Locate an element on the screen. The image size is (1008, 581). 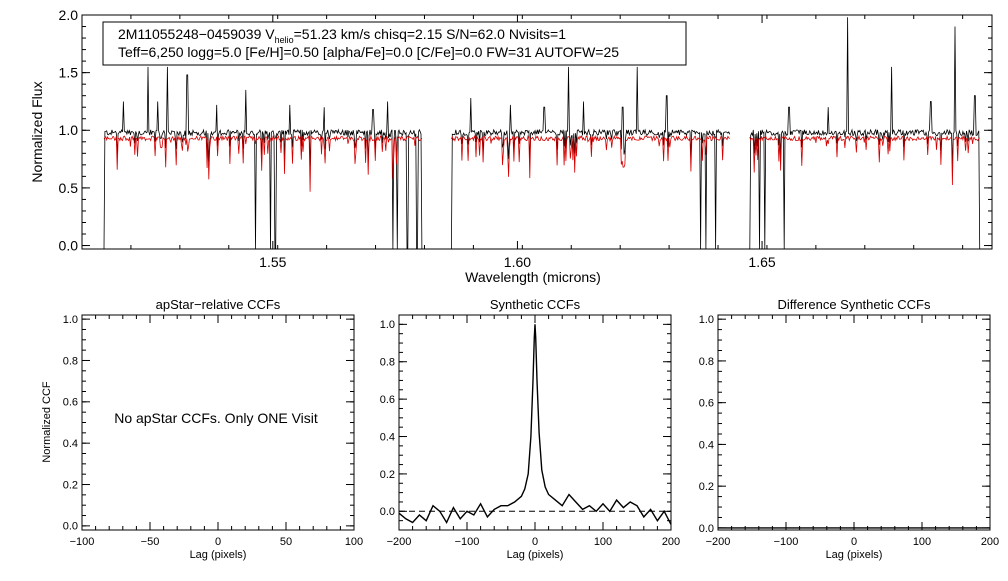
synthetic-ccf-data is located at coordinates (535, 424).